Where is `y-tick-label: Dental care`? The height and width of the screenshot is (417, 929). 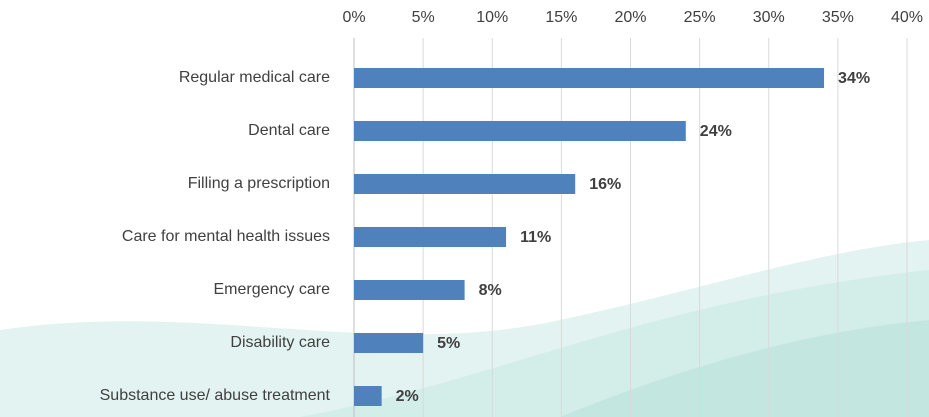 y-tick-label: Dental care is located at coordinates (289, 130).